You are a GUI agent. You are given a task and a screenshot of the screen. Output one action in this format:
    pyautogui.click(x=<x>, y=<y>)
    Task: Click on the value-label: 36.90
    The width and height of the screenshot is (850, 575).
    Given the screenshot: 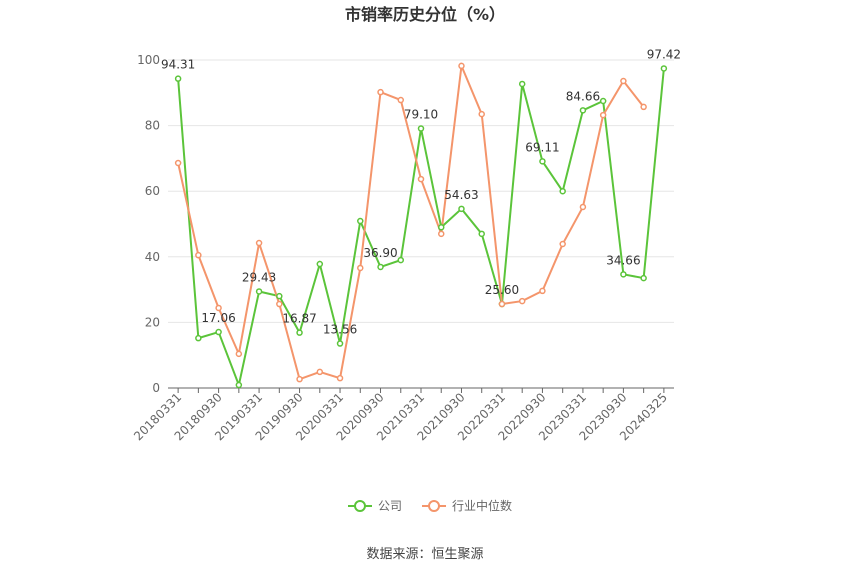 What is the action you would take?
    pyautogui.click(x=380, y=253)
    